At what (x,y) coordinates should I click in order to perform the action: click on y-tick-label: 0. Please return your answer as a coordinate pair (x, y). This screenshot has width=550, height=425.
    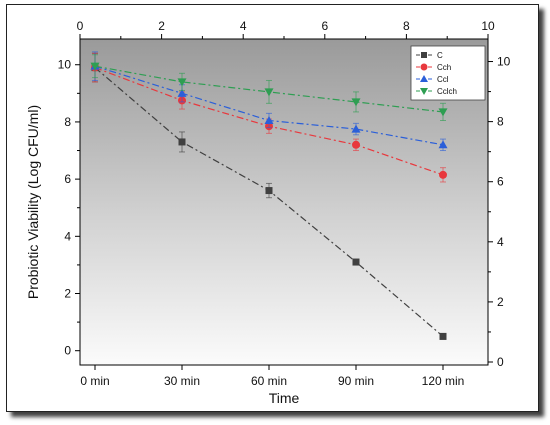
    Looking at the image, I should click on (67, 351).